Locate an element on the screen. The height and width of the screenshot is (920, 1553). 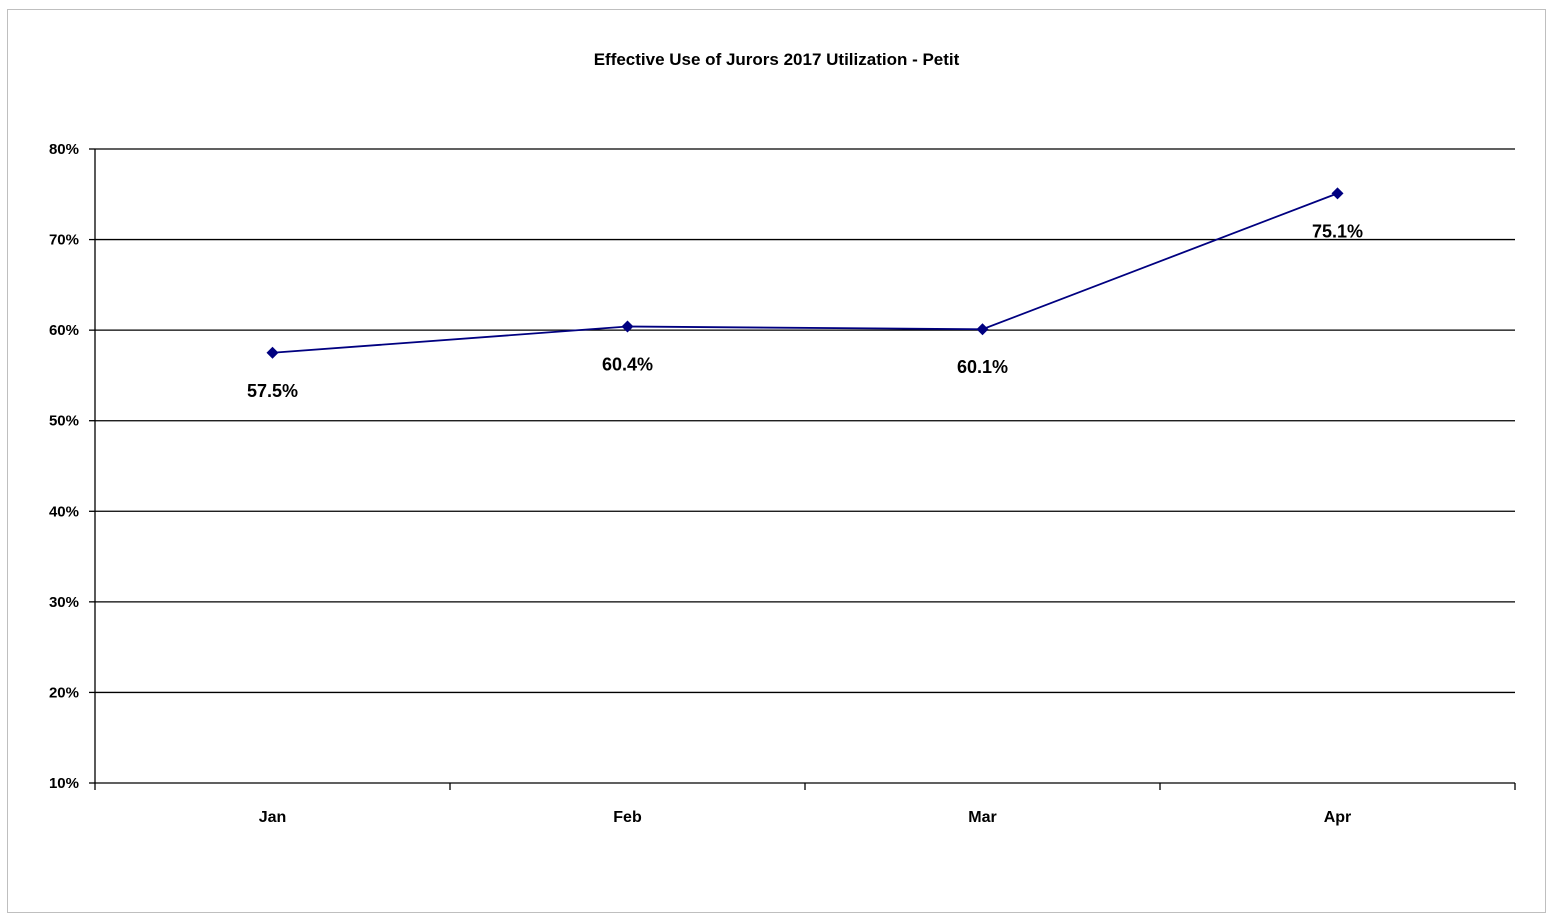
y-tick-label: 50% is located at coordinates (64, 421).